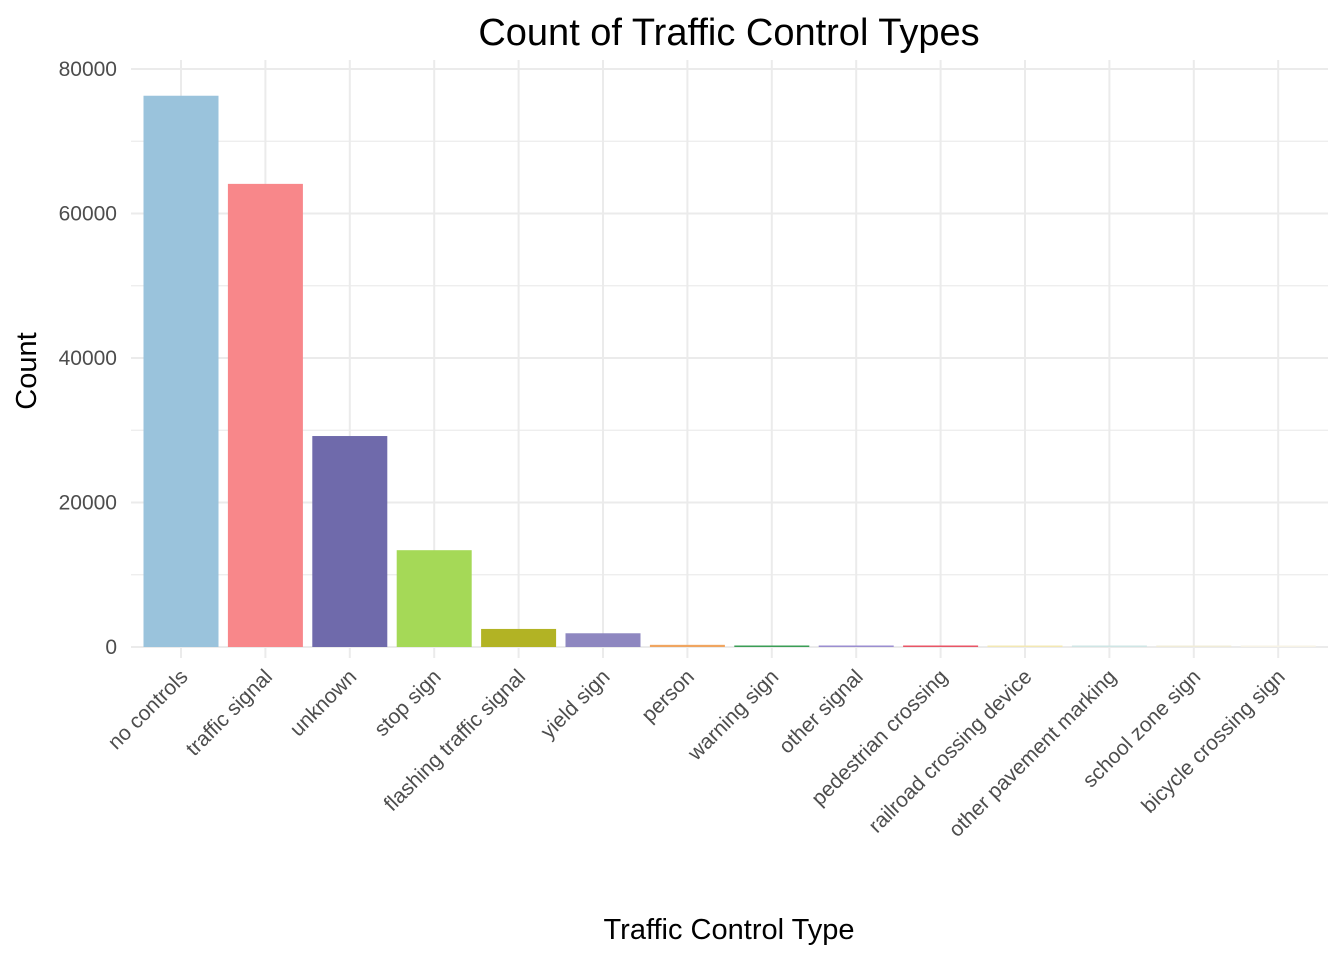  What do you see at coordinates (229, 712) in the screenshot?
I see `x-tick-label: traffic signal` at bounding box center [229, 712].